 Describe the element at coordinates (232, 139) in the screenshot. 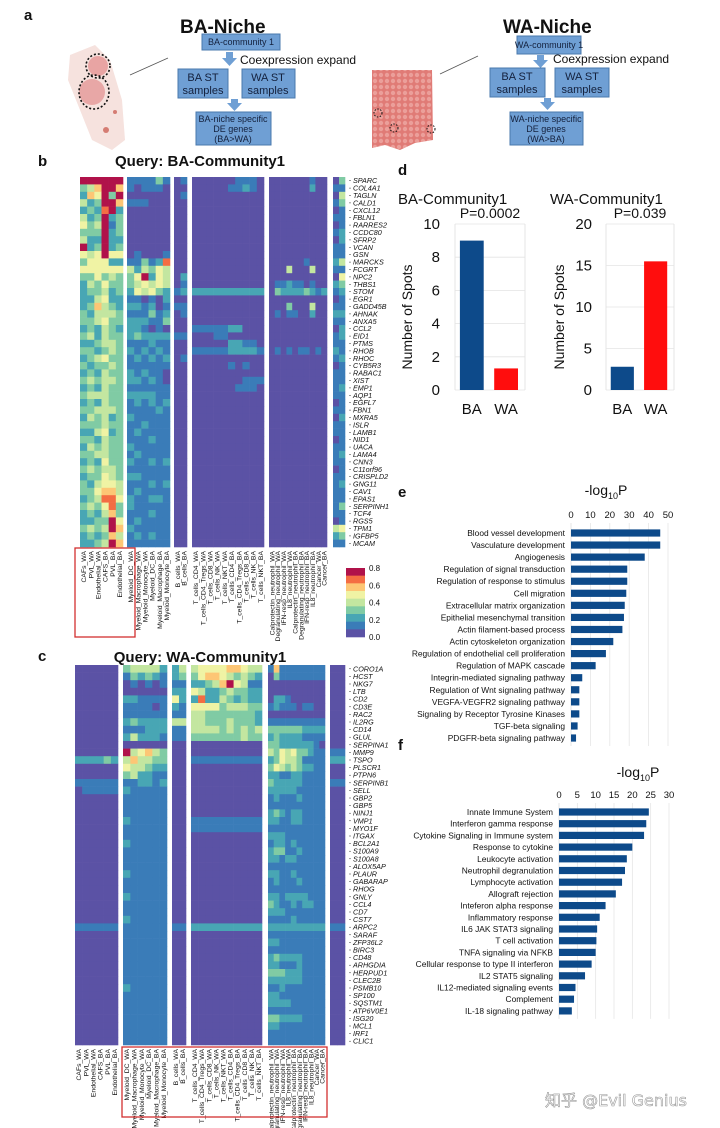

I see `ba-result-line-3: (BA>WA)` at that location.